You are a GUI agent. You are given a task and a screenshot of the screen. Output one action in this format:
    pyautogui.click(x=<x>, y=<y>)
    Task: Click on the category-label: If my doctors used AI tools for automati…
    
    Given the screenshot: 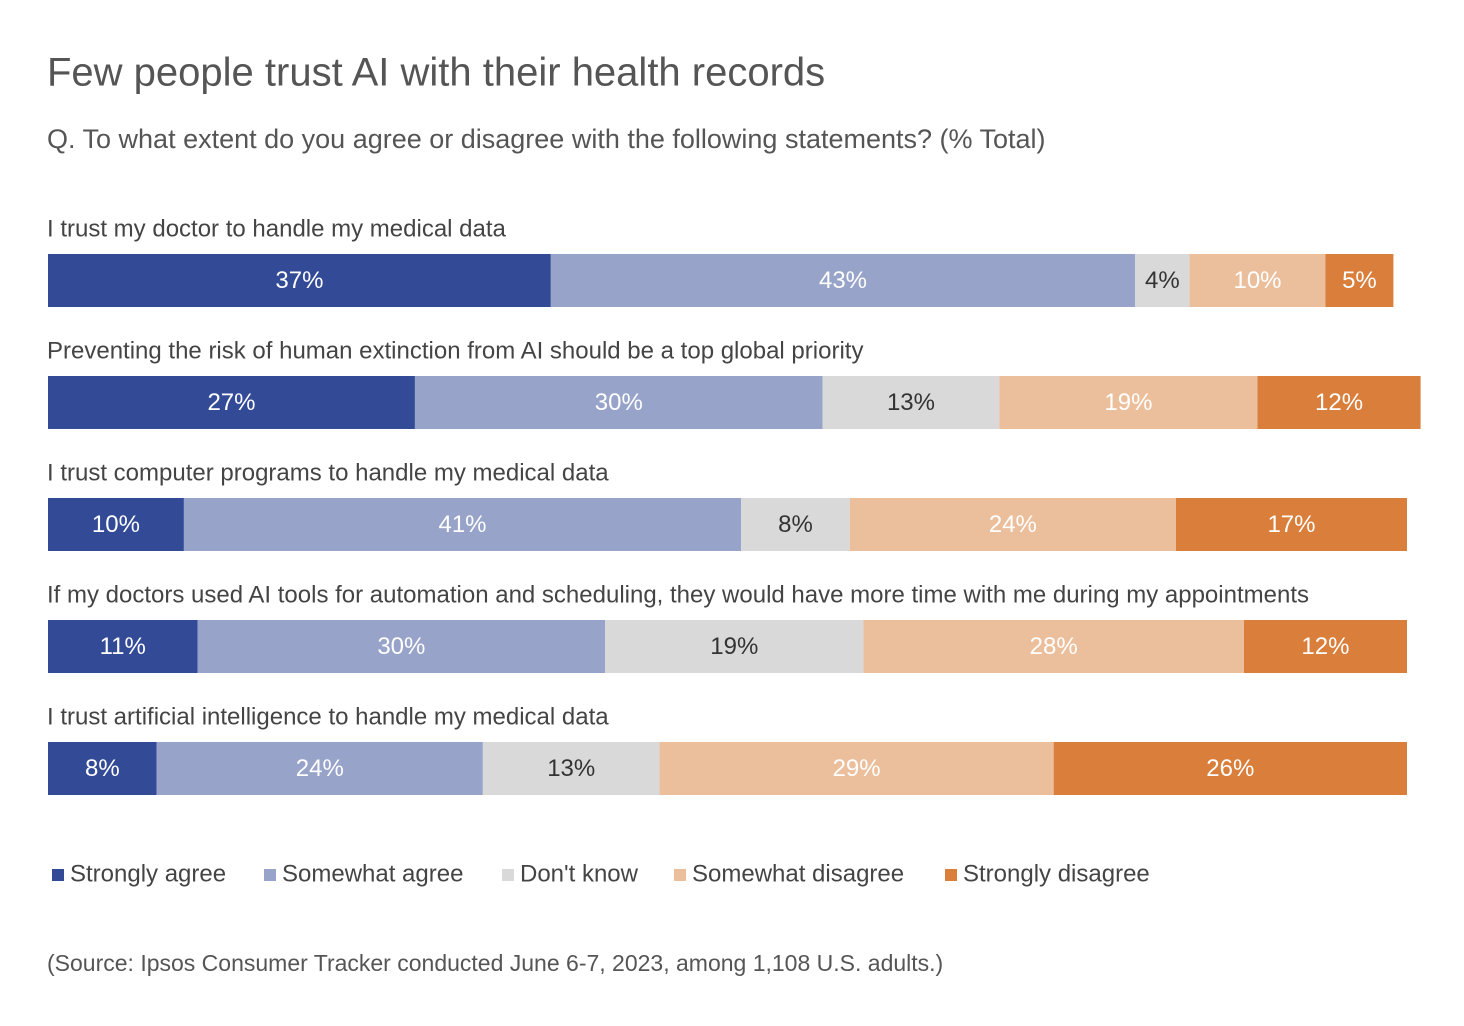 What is the action you would take?
    pyautogui.click(x=678, y=594)
    